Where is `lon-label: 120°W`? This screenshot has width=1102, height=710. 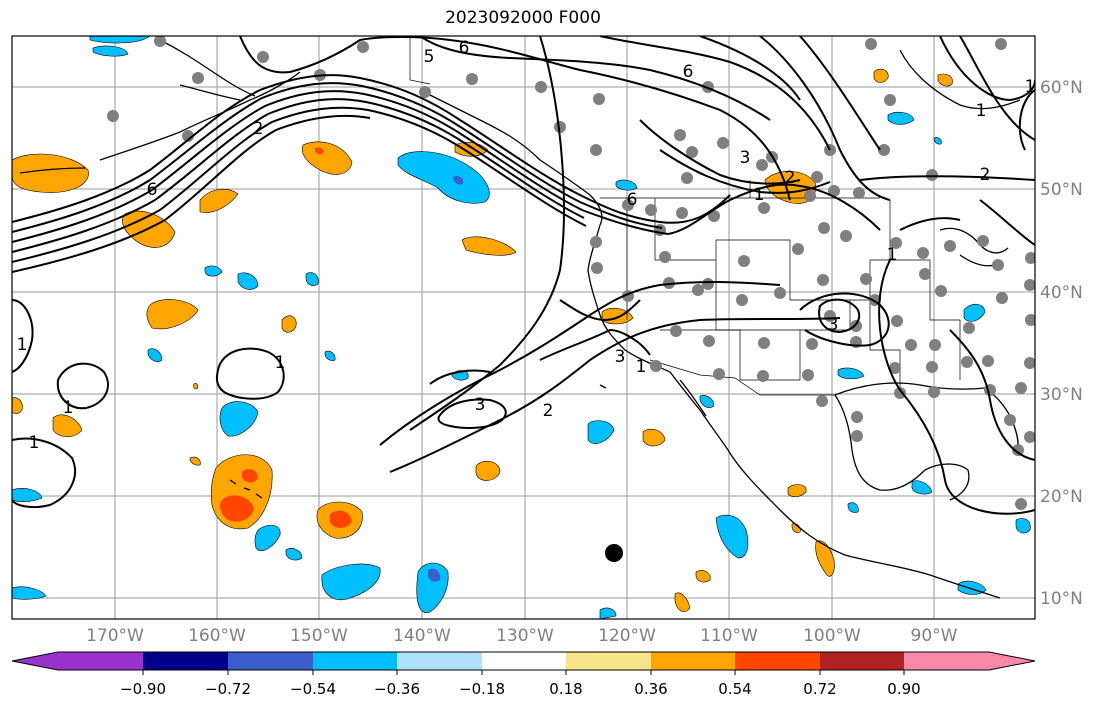 lon-label: 120°W is located at coordinates (627, 636).